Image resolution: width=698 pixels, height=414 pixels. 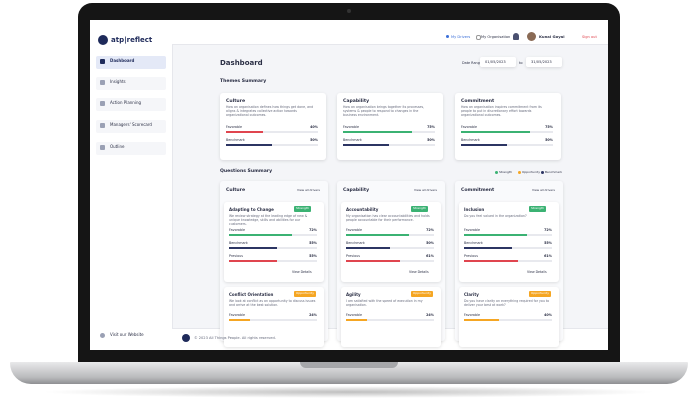 I want to click on tag: Opportunity, so click(x=422, y=294).